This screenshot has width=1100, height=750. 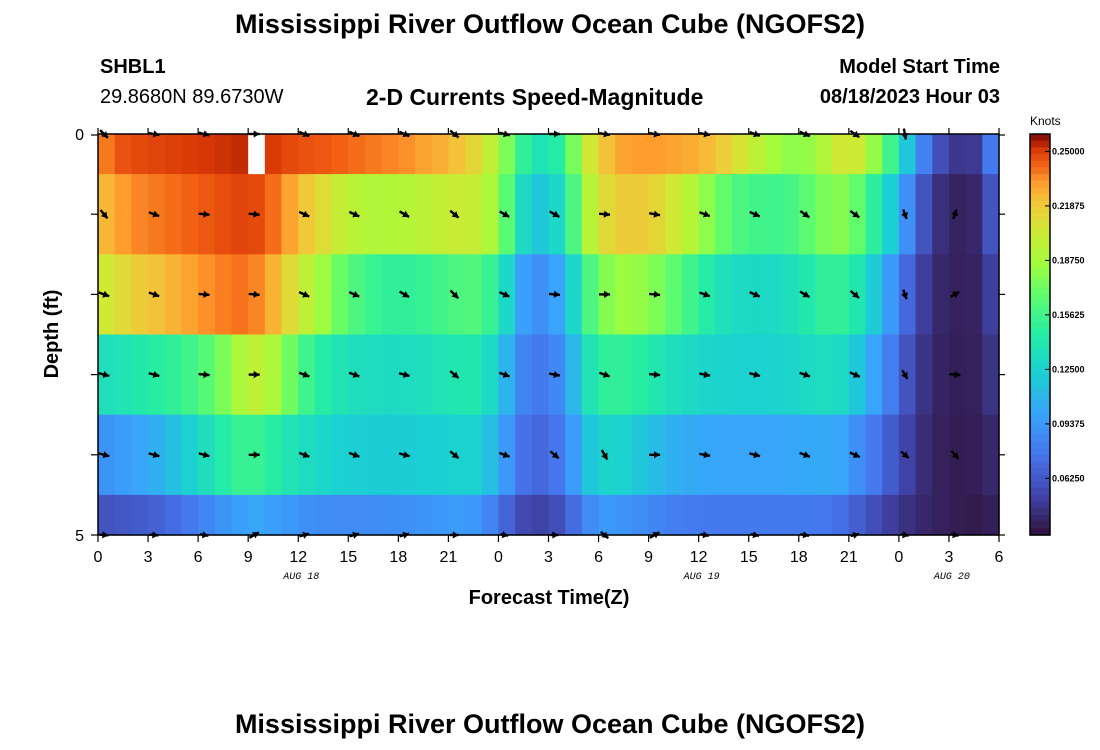 What do you see at coordinates (300, 577) in the screenshot?
I see `date-label: AUG 18` at bounding box center [300, 577].